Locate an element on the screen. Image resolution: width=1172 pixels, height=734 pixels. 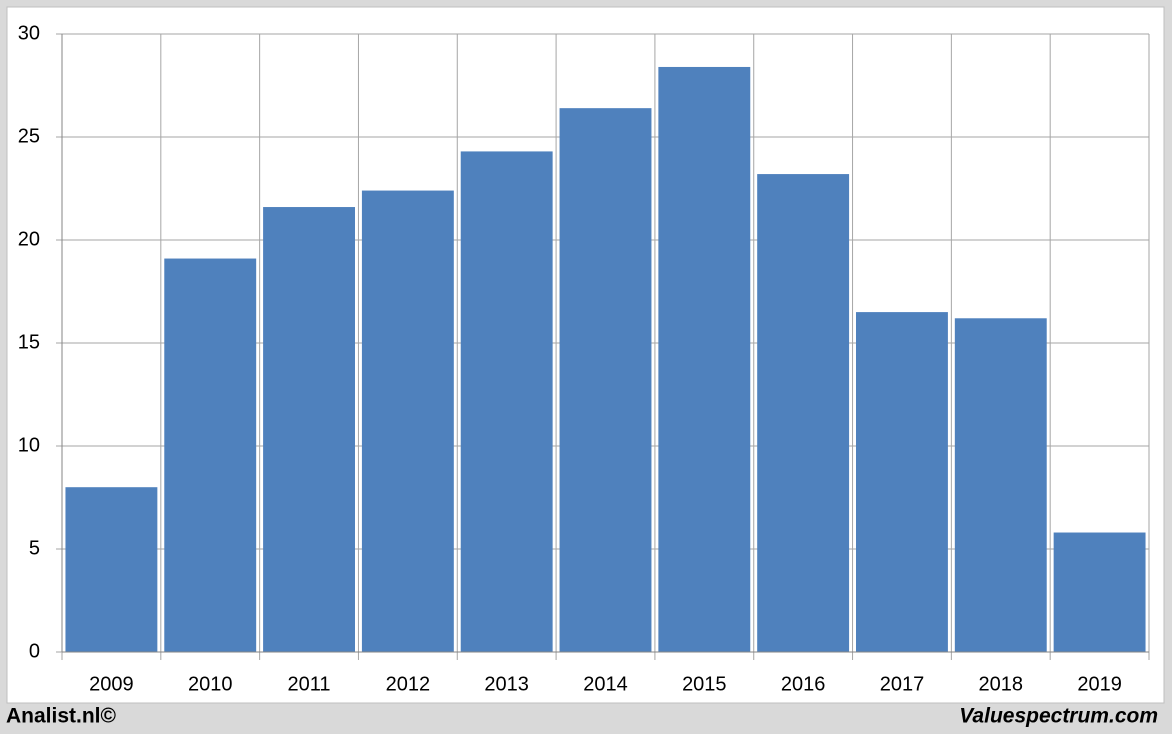
y-tick-label: 25 is located at coordinates (29, 136).